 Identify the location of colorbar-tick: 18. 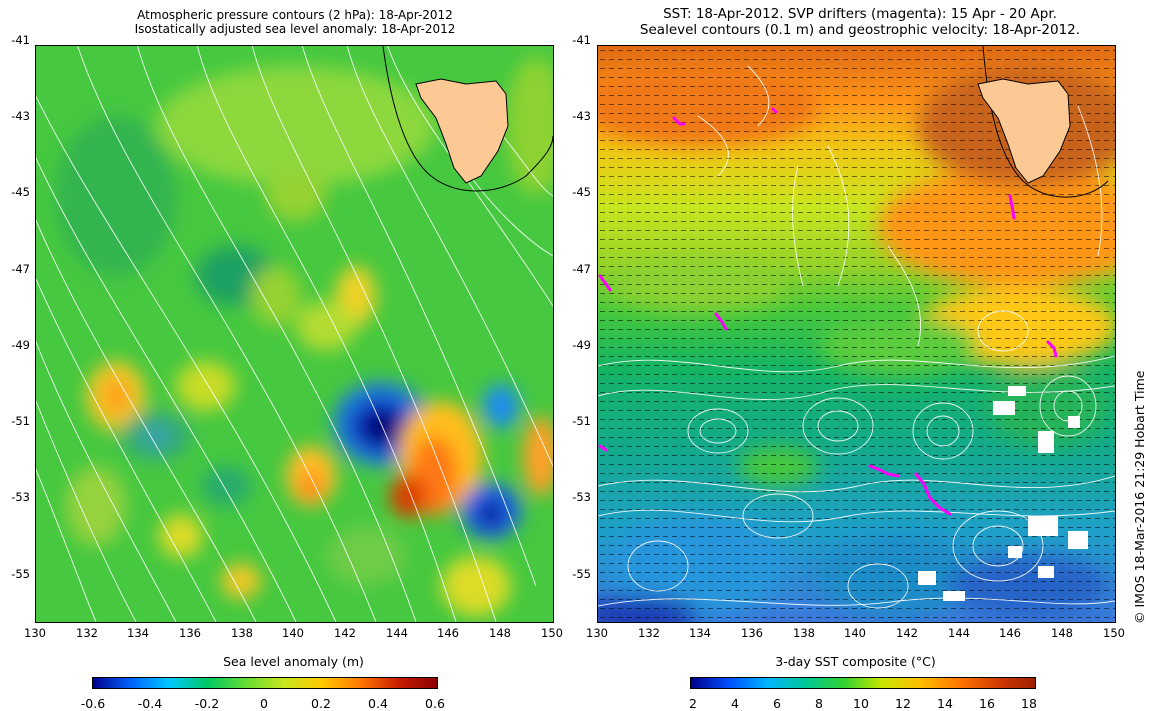
(1029, 703).